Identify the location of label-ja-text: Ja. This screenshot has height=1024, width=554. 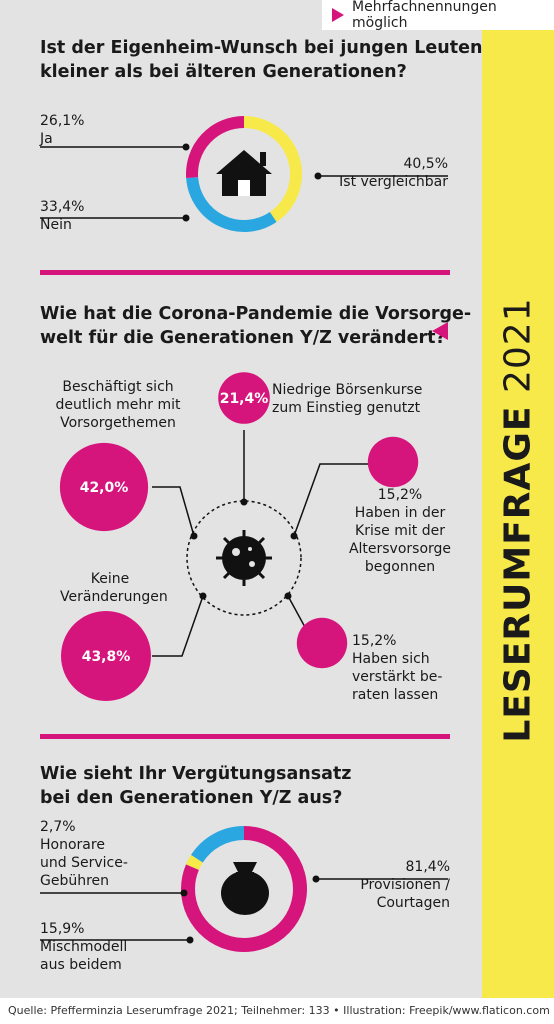
(46, 139).